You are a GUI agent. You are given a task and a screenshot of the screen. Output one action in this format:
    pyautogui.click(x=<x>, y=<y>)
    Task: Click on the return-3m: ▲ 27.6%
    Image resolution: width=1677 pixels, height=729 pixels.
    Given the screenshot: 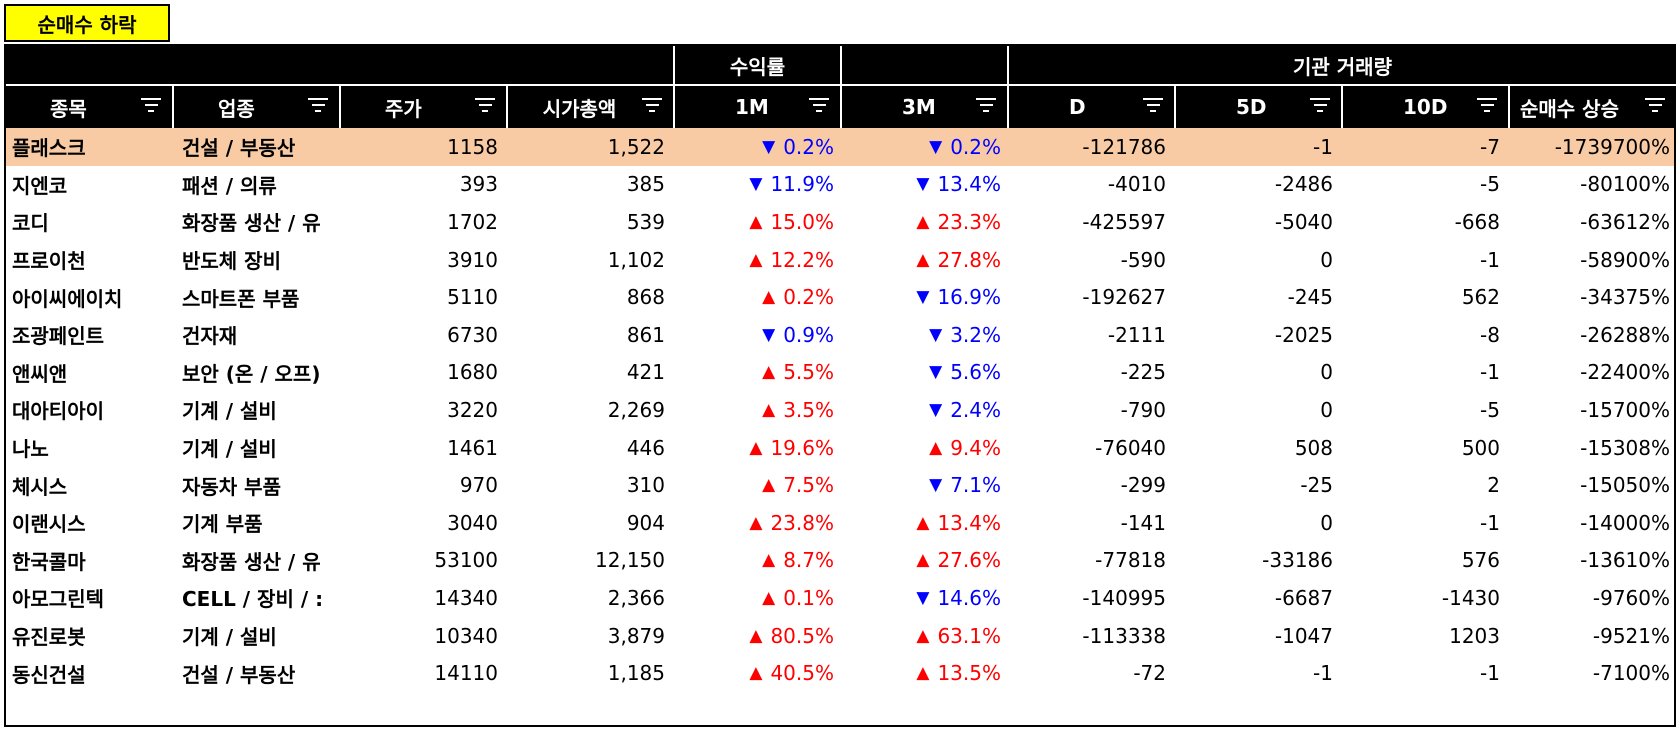 What is the action you would take?
    pyautogui.click(x=925, y=561)
    